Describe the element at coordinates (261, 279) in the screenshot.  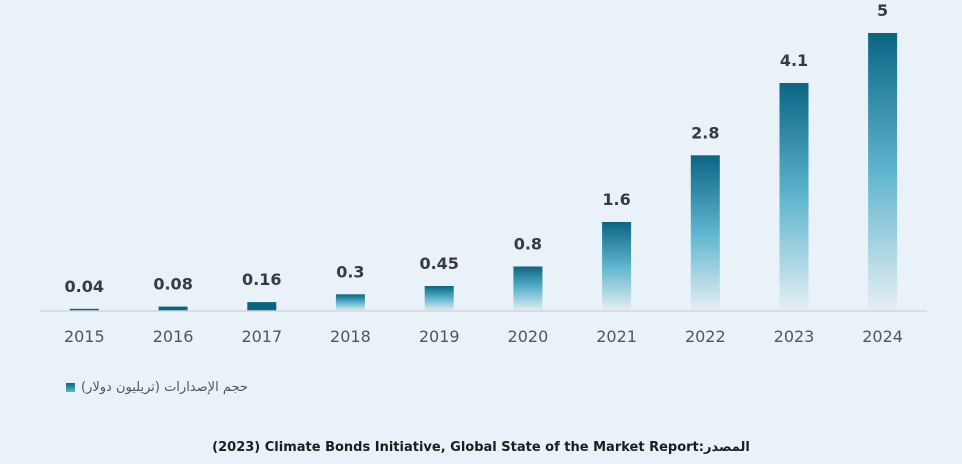
I see `value-label-2017: 0.16` at that location.